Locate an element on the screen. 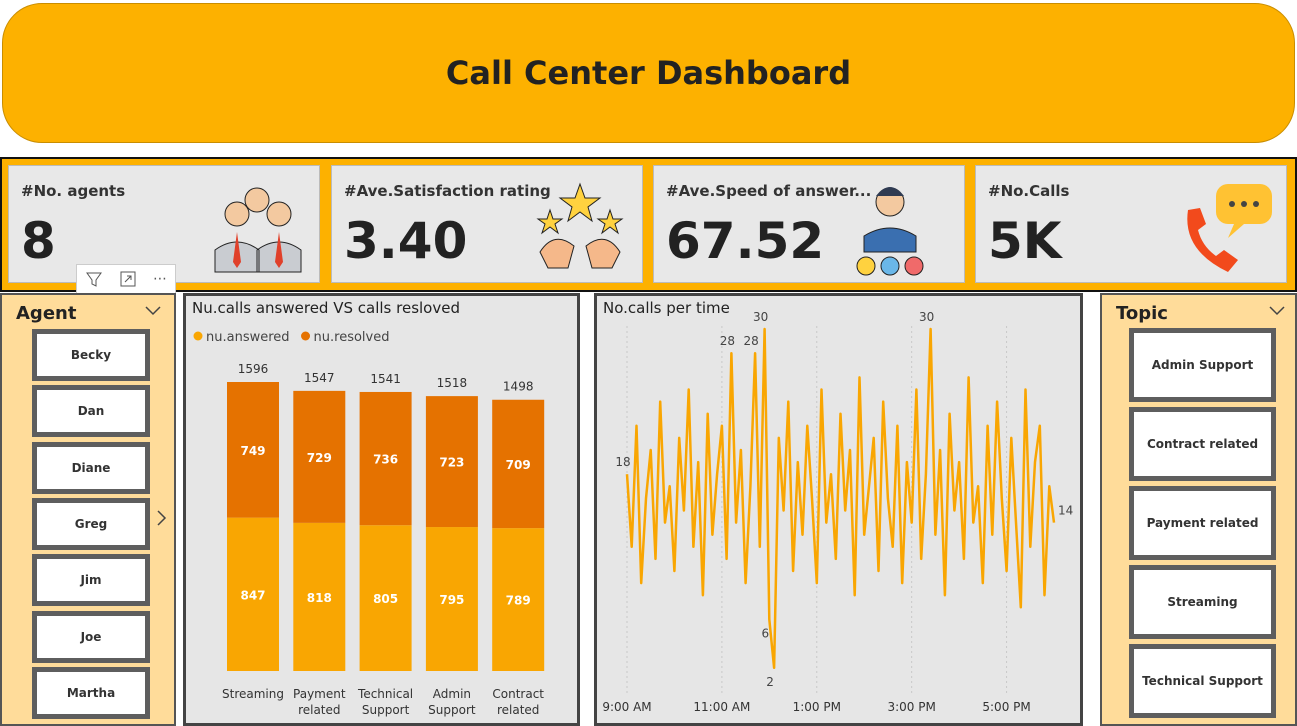 This screenshot has height=726, width=1297. legend-label: nu.answered is located at coordinates (248, 337).